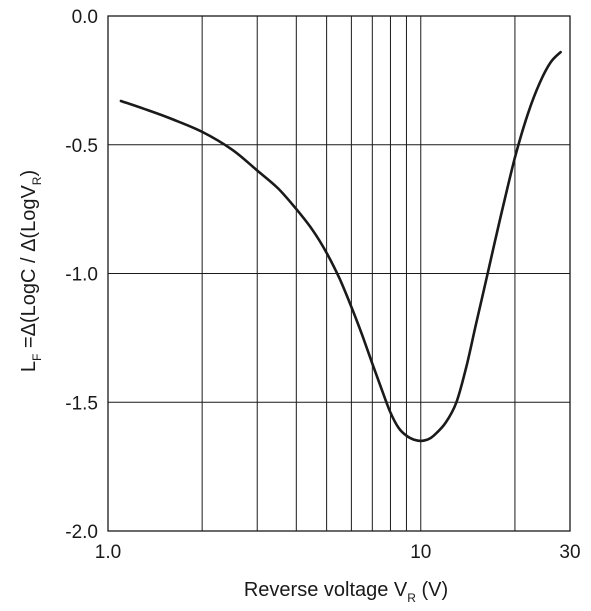 Image resolution: width=591 pixels, height=611 pixels. Describe the element at coordinates (81, 532) in the screenshot. I see `y-tick-label: -2.0` at that location.